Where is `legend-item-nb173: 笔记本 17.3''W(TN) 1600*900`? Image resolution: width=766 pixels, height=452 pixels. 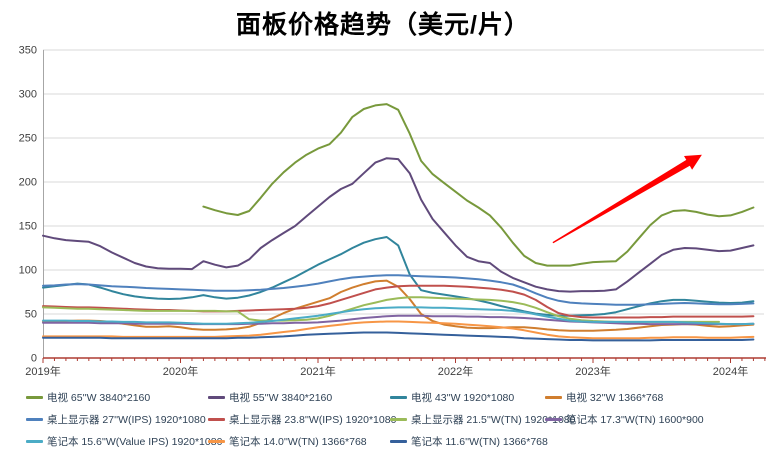 legend-item-nb173: 笔记本 17.3''W(TN) 1600*900 is located at coordinates (653, 419).